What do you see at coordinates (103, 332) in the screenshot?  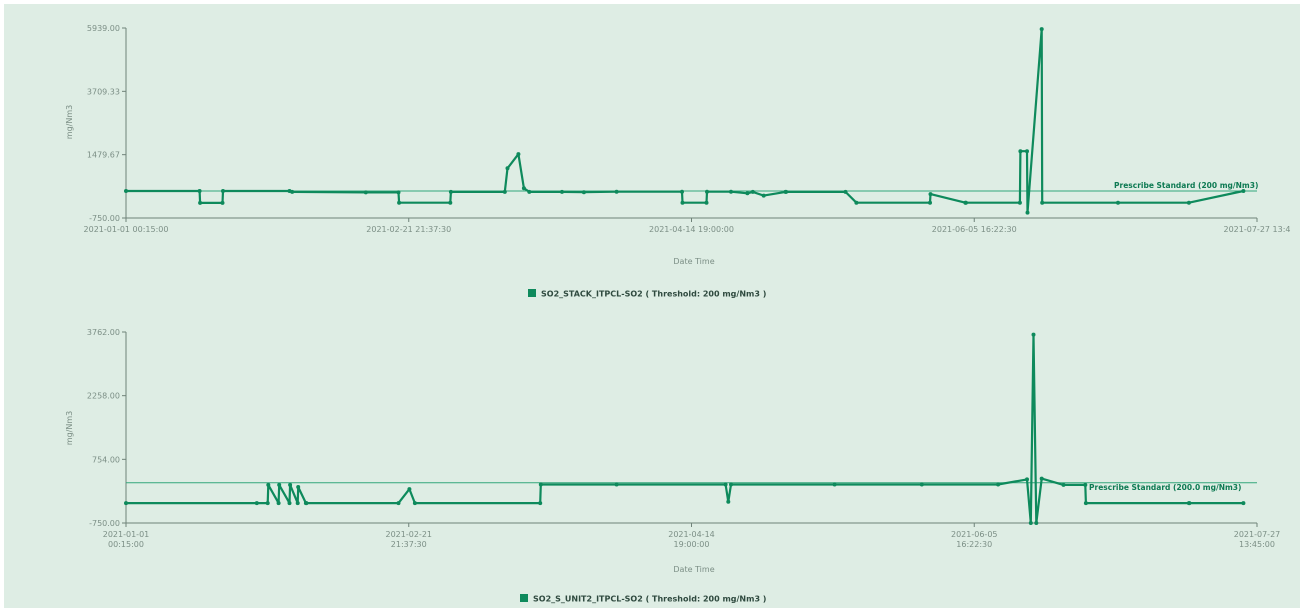 I see `y-tick-label: 3762.00` at bounding box center [103, 332].